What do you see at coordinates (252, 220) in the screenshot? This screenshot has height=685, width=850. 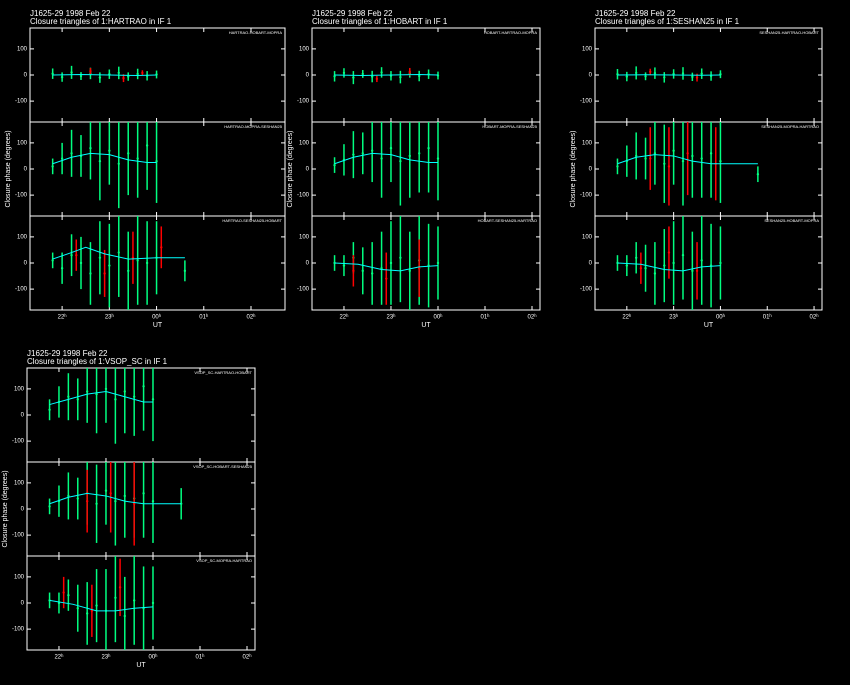 I see `subplot-label: HARTRAO-SESHAN25-HOBART` at bounding box center [252, 220].